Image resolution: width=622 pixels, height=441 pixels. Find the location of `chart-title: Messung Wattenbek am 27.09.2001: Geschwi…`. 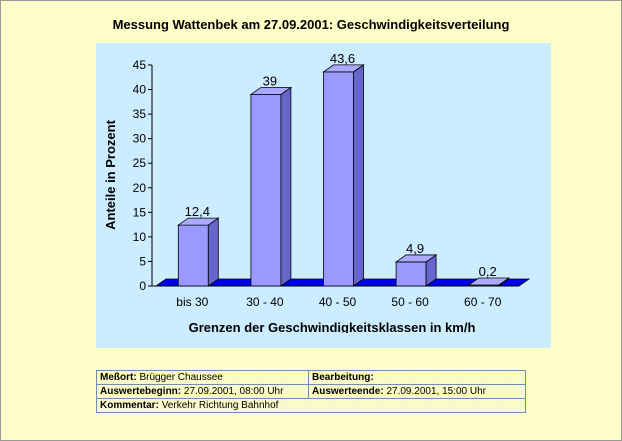

chart-title: Messung Wattenbek am 27.09.2001: Geschwi… is located at coordinates (311, 24).